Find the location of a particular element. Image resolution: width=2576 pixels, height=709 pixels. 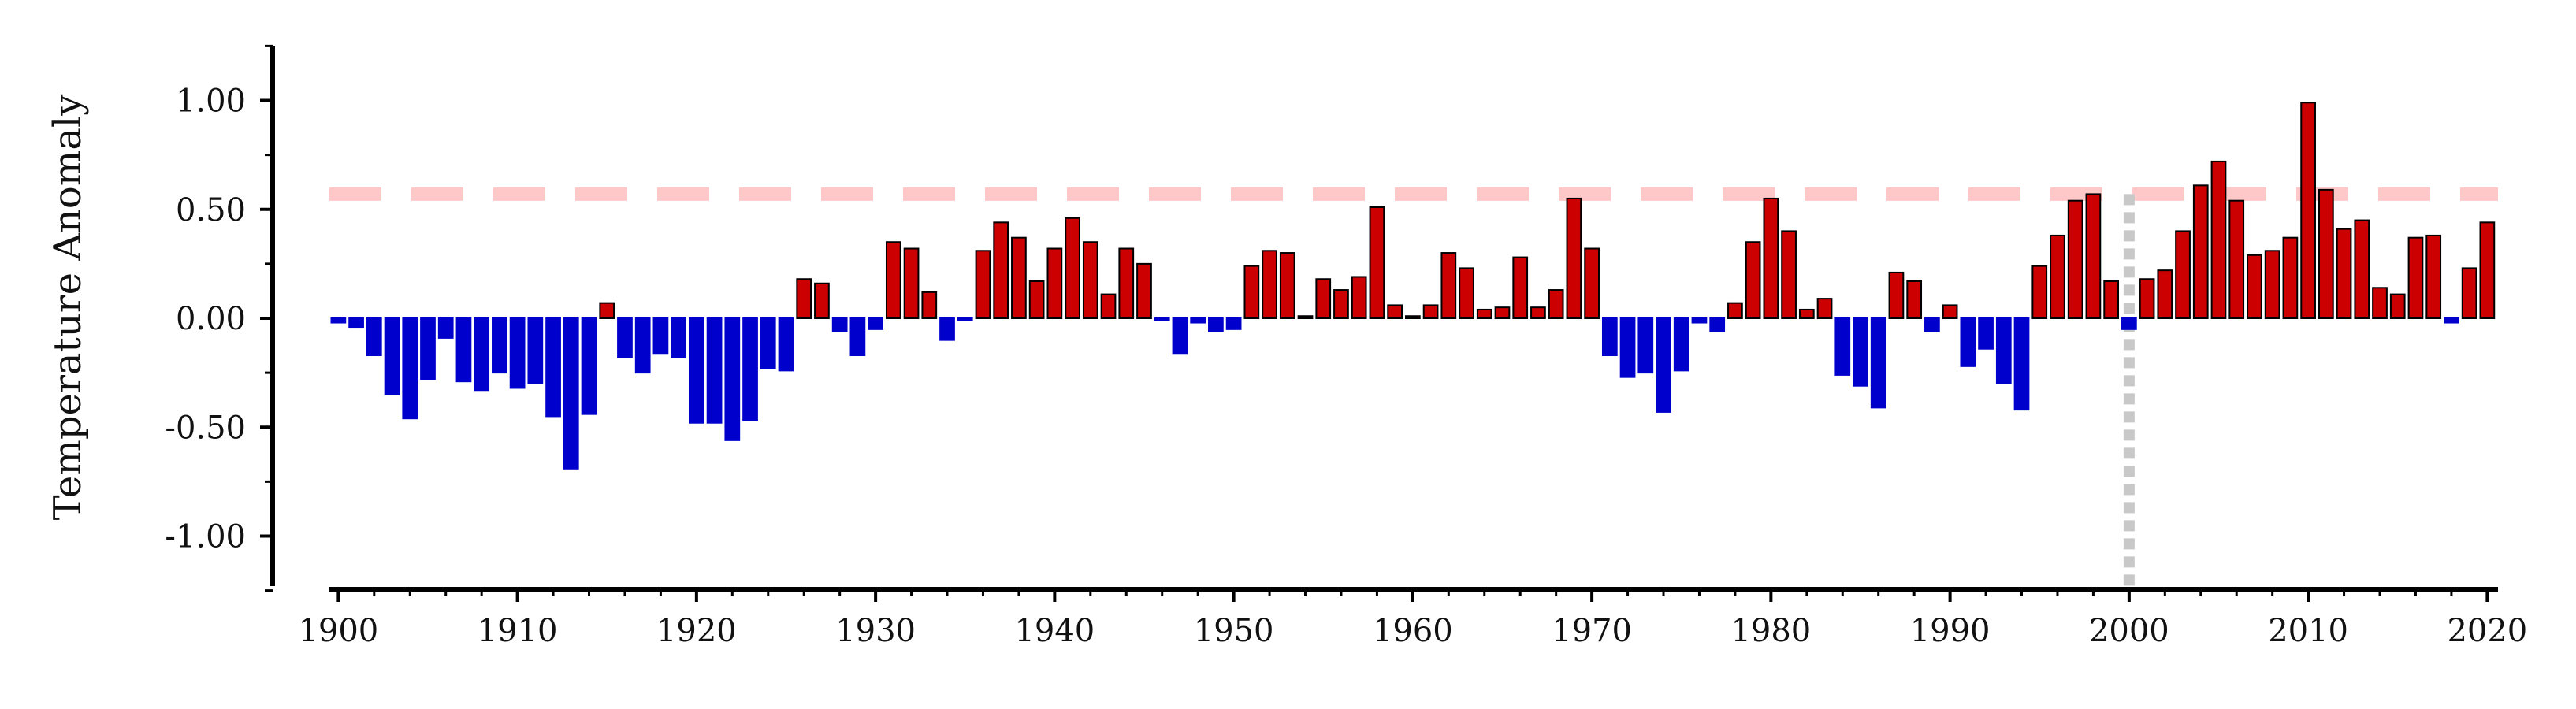

bar-1962 is located at coordinates (1448, 285).